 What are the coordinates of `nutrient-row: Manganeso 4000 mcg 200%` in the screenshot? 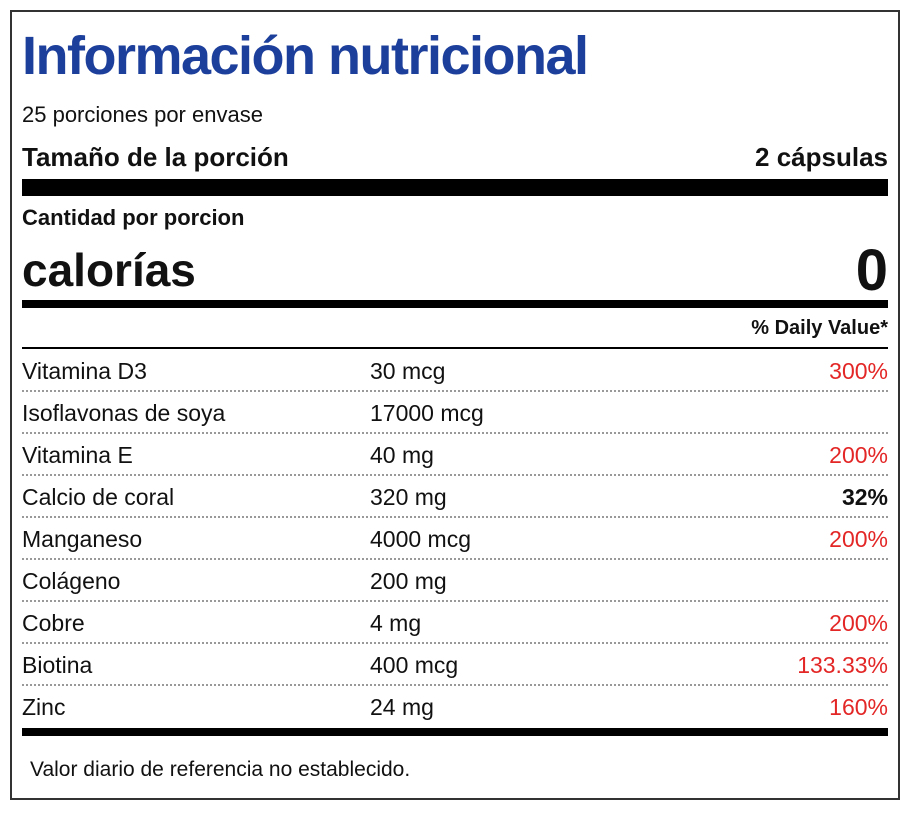 It's located at (455, 539).